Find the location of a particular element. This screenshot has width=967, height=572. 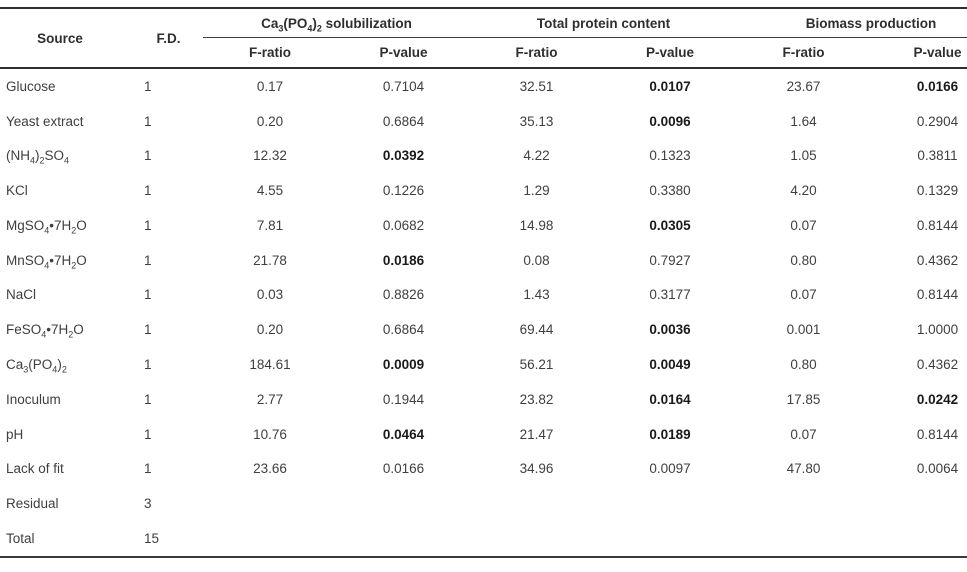

fratio-protein-cell is located at coordinates (536, 503).